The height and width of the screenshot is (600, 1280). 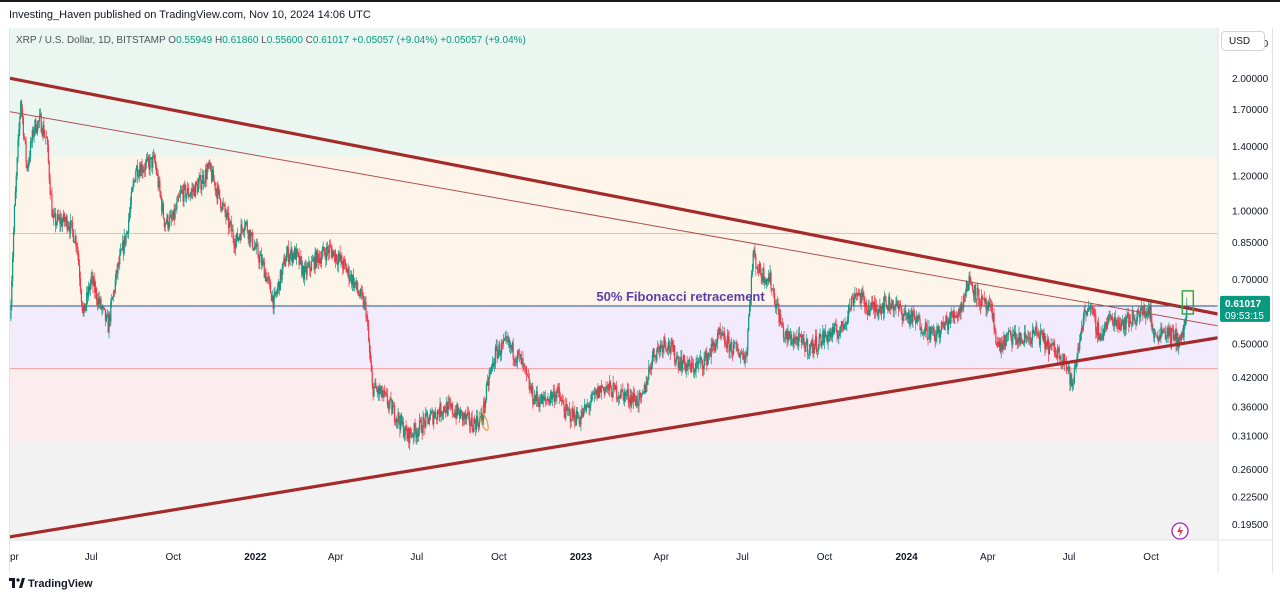 I want to click on time-tick-label: 2022, so click(x=255, y=557).